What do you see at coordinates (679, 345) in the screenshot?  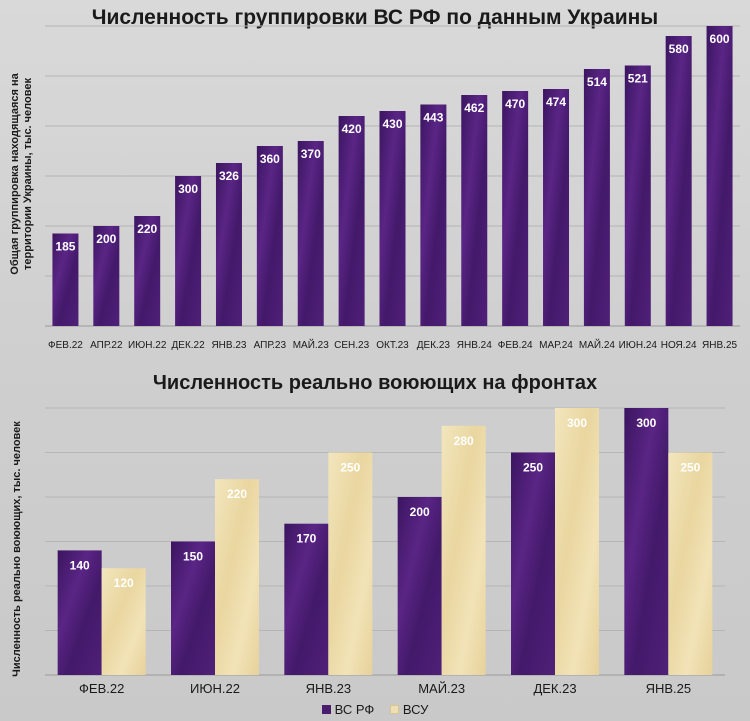 I see `x-tick-label: НОЯ.24` at bounding box center [679, 345].